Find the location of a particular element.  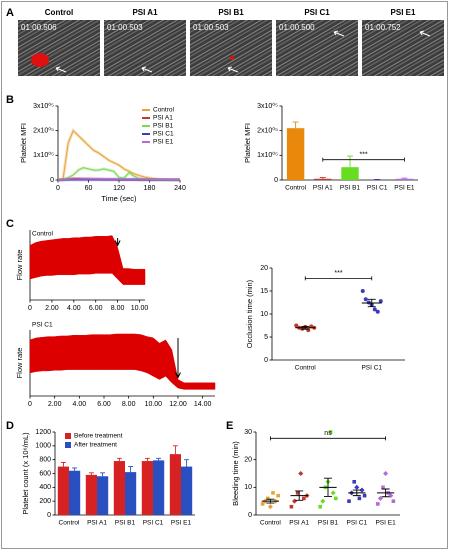

y-tick-label: 3x10⁰⁵ is located at coordinates (43, 106).